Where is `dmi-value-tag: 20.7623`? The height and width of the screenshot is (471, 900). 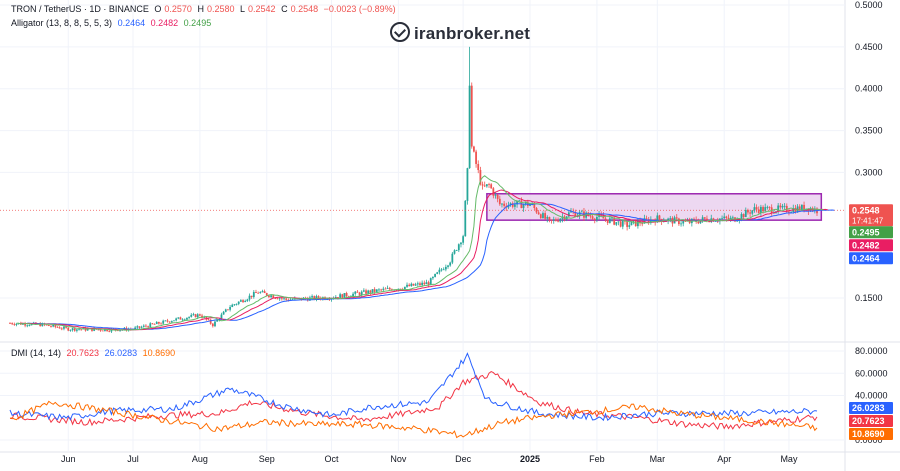
dmi-value-tag: 20.7623 is located at coordinates (868, 421).